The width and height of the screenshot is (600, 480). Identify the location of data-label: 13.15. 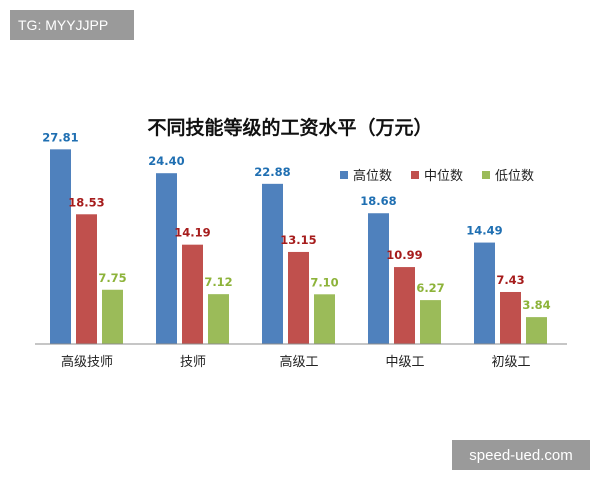
(298, 240).